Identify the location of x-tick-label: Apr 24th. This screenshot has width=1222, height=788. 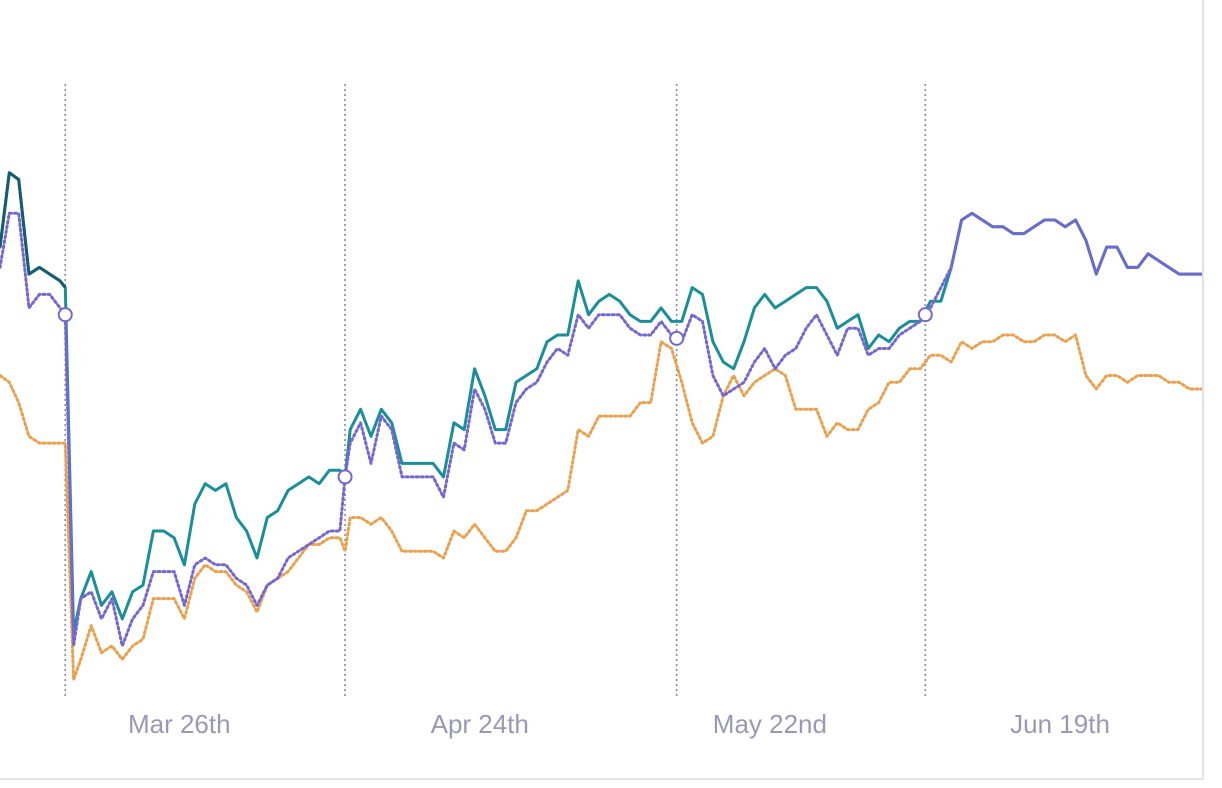
(480, 724).